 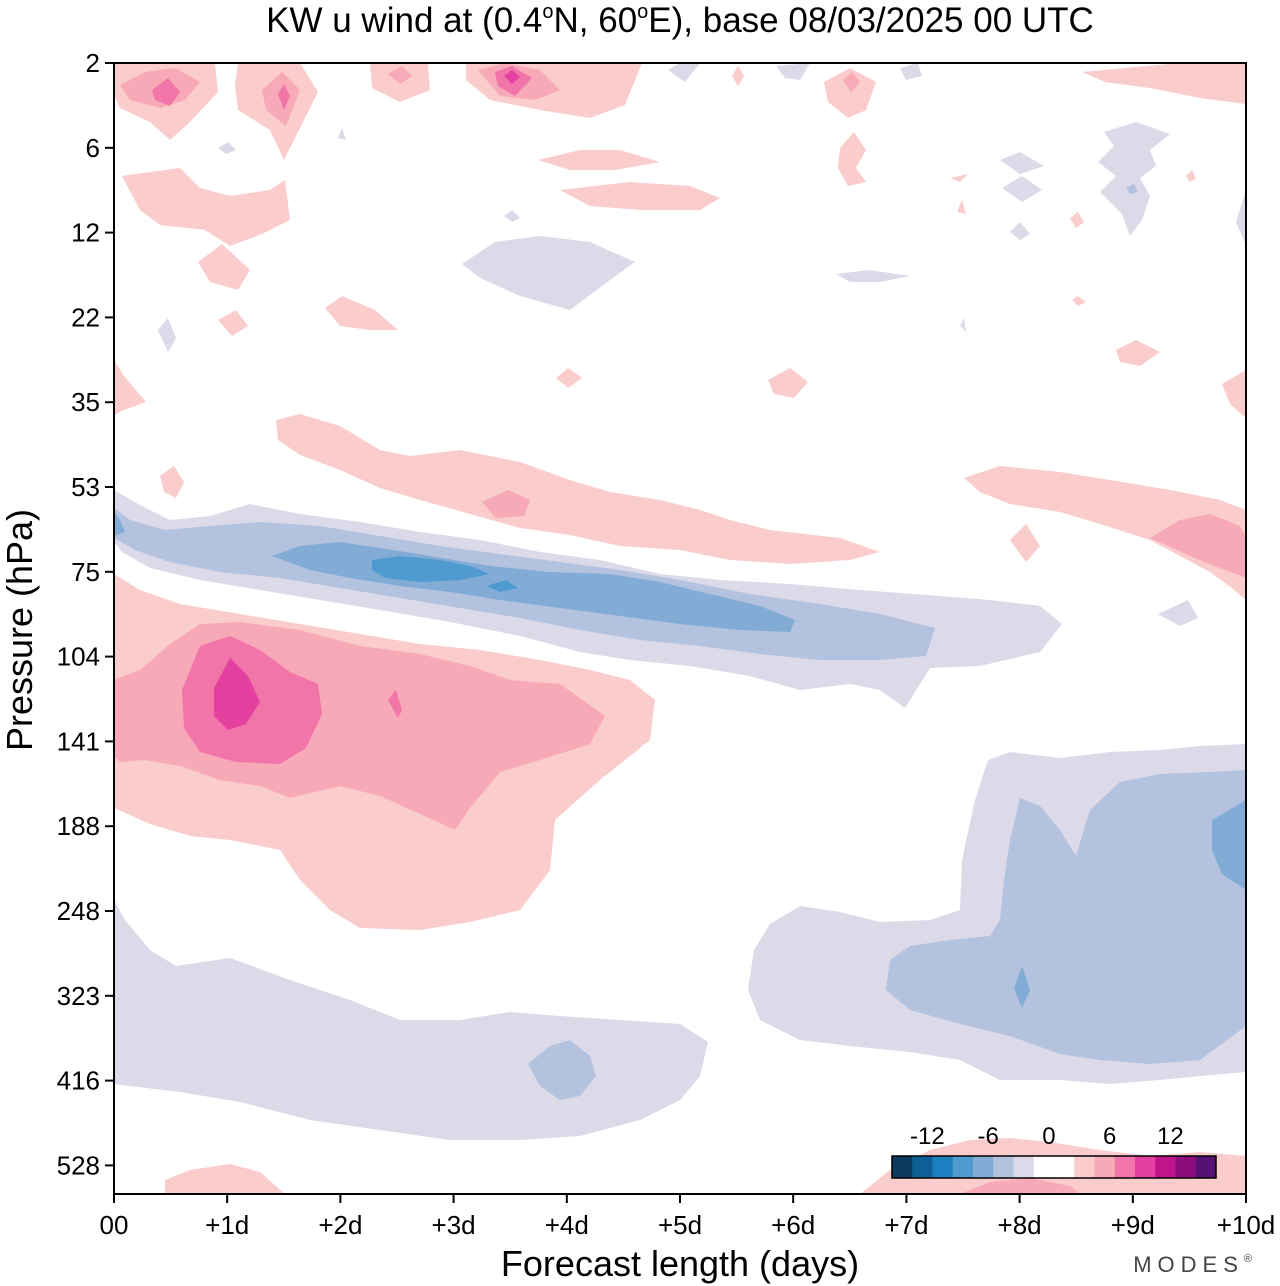 What do you see at coordinates (78, 1081) in the screenshot?
I see `y-tick-label: 416` at bounding box center [78, 1081].